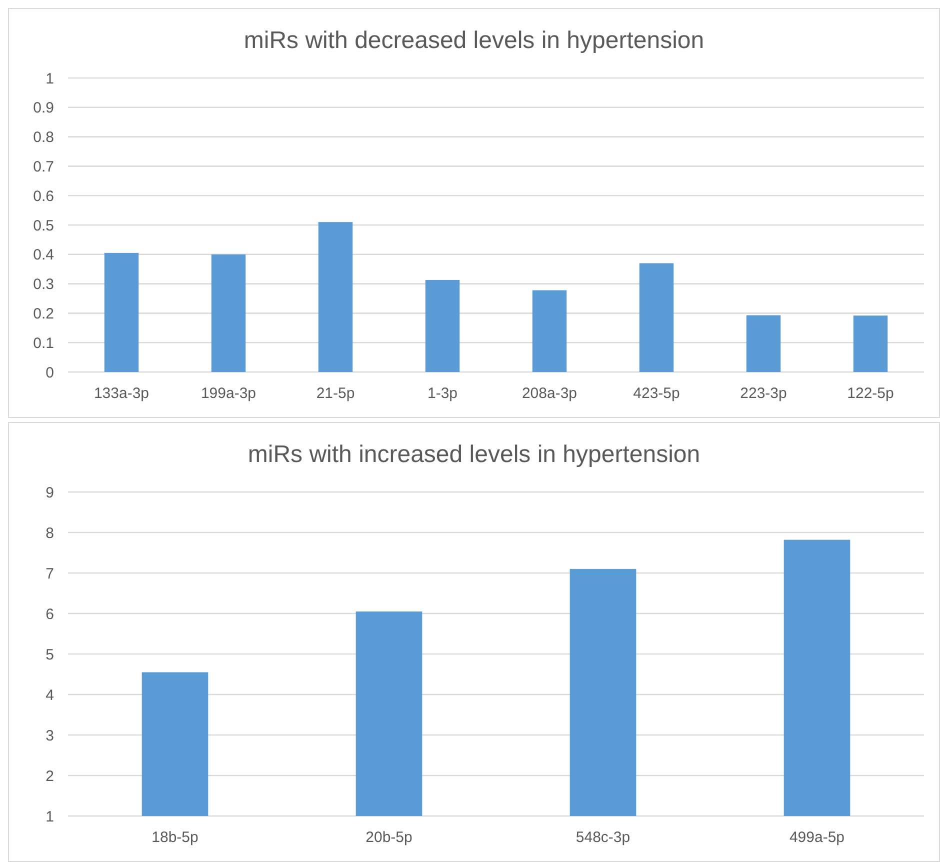  Describe the element at coordinates (43, 196) in the screenshot. I see `y-tick-label: 0.6` at that location.